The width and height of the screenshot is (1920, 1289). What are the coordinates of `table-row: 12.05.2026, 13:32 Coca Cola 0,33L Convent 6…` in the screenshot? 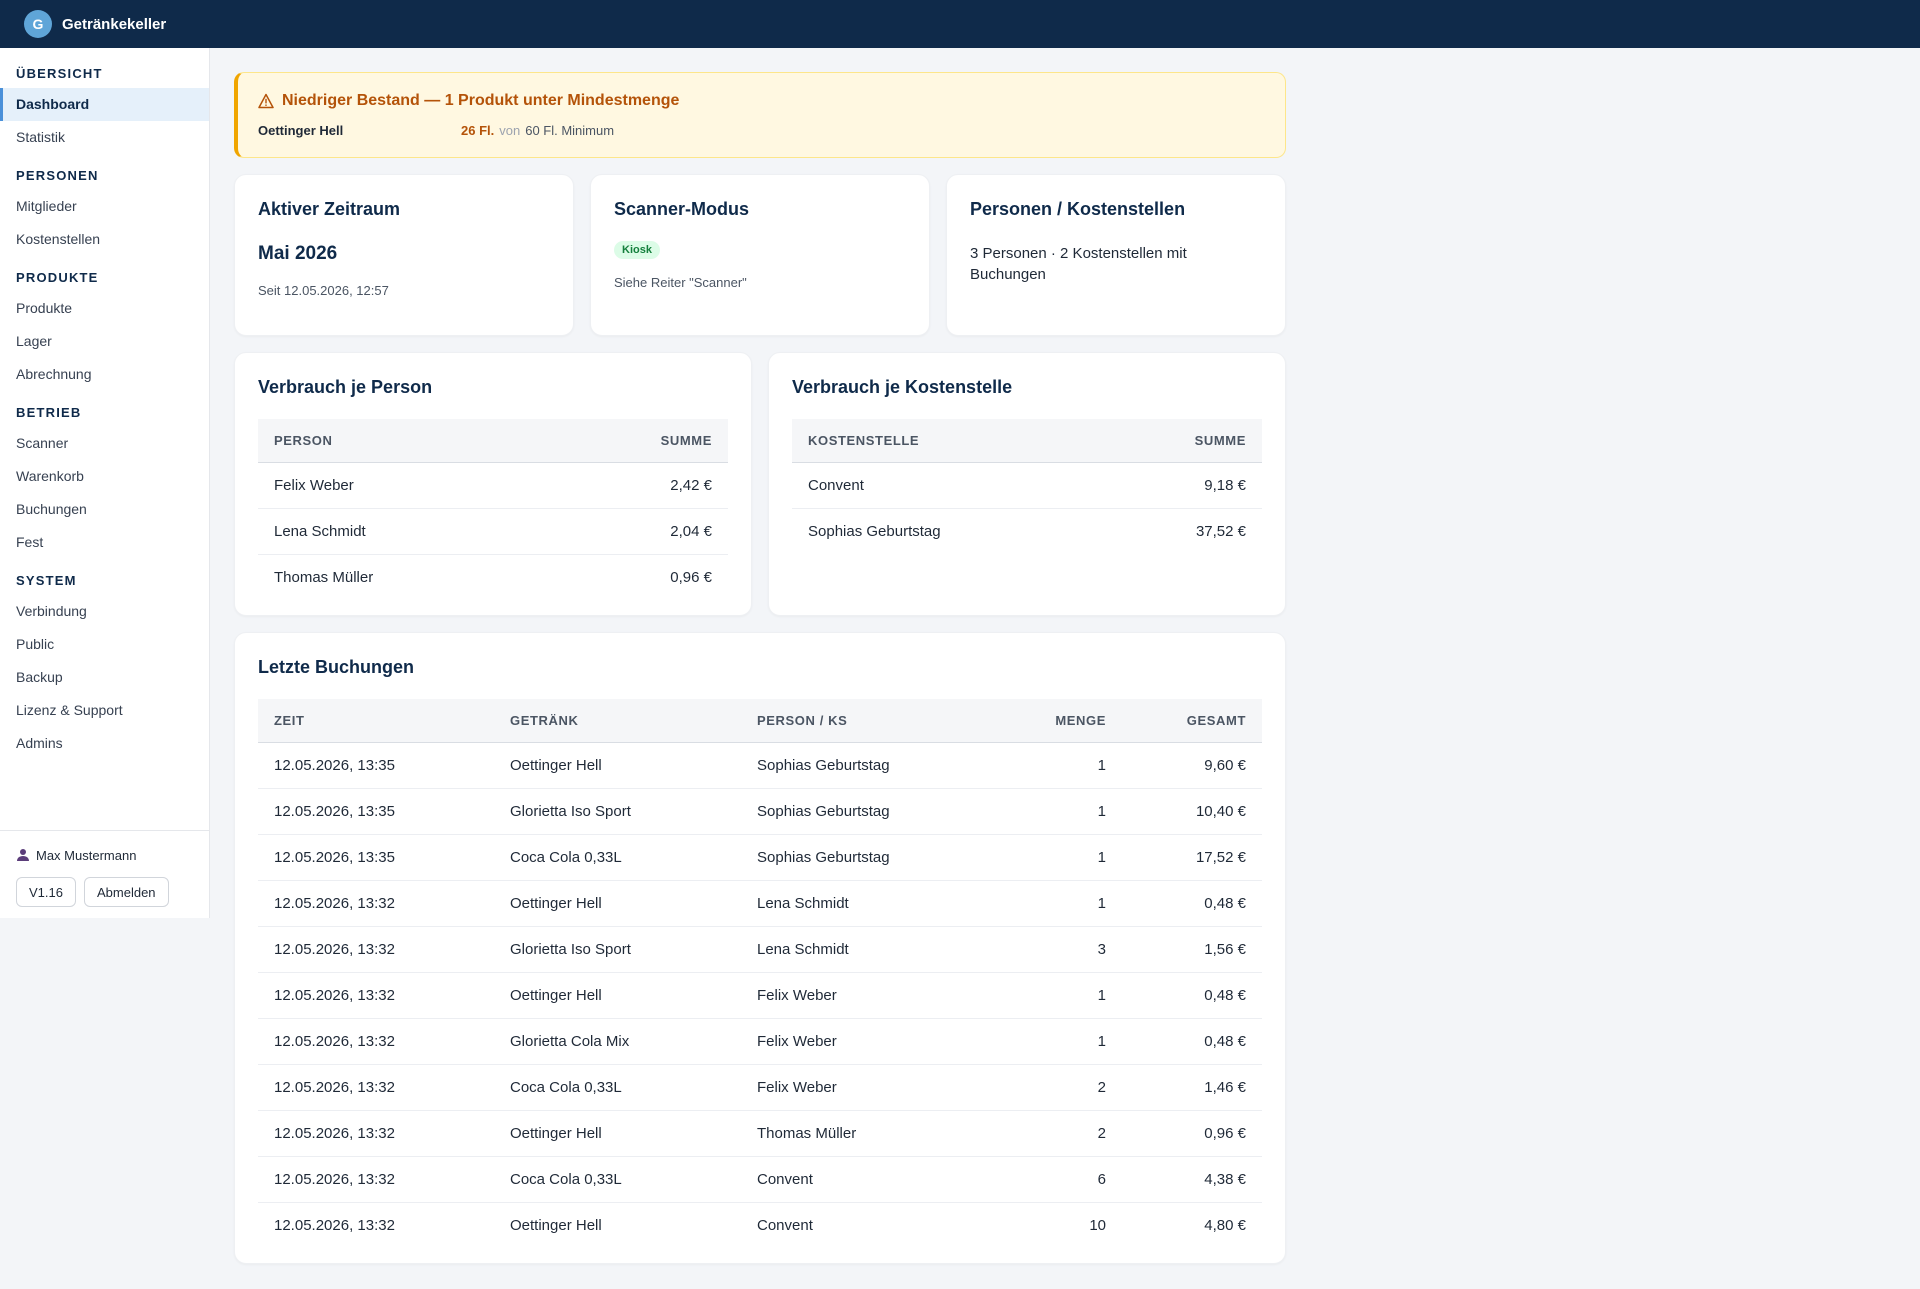 It's located at (760, 1179).